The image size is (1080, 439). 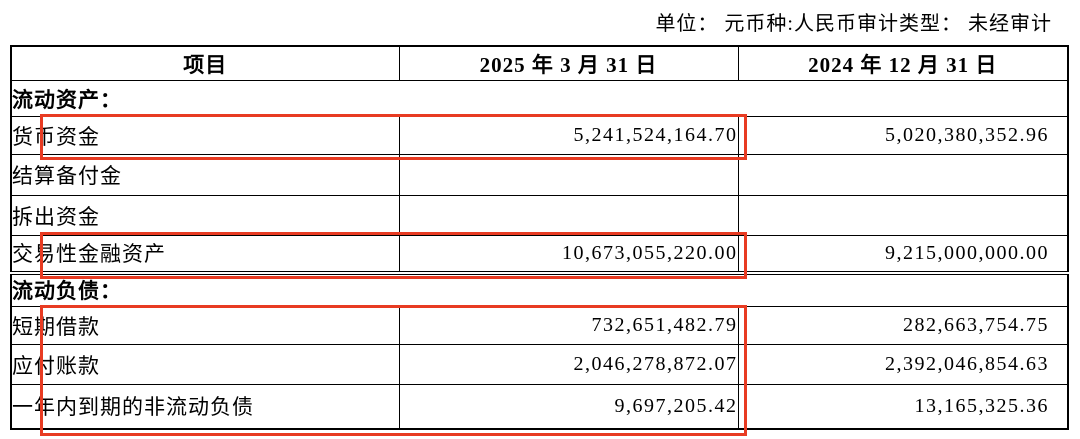 I want to click on table-header: 项目 2025 年 3 月 31 日 2024 年 12 月 31 日, so click(x=539, y=63).